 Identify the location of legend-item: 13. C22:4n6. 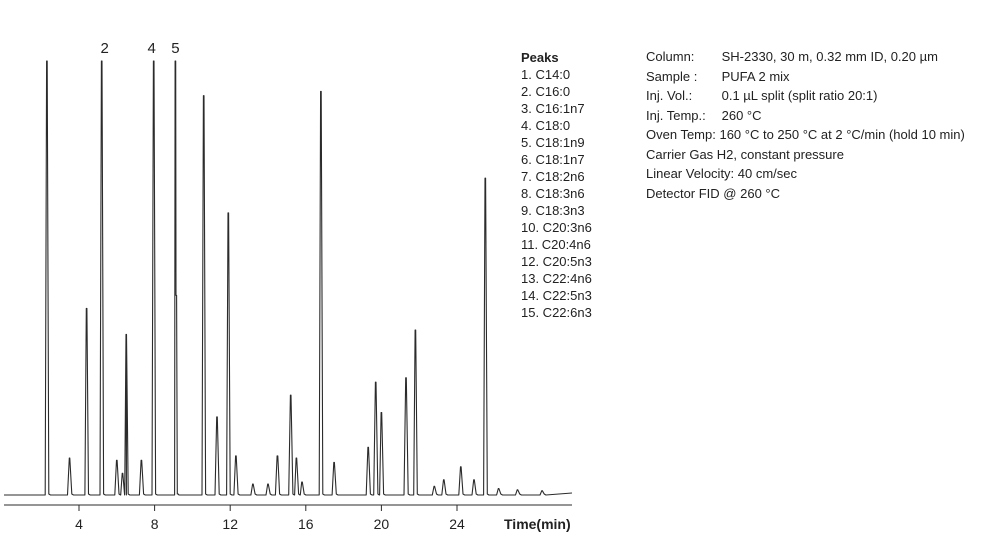
(556, 278).